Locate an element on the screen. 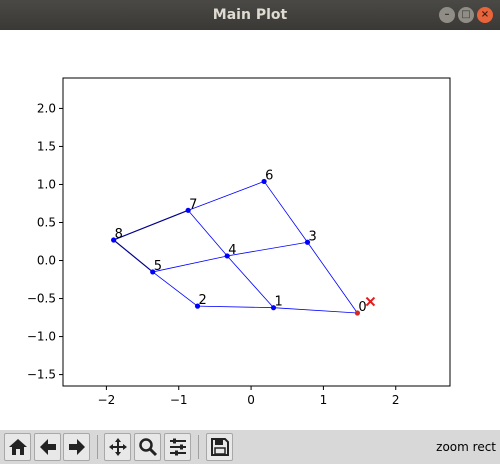 This screenshot has height=464, width=500. floppy-disk-icon is located at coordinates (219, 447).